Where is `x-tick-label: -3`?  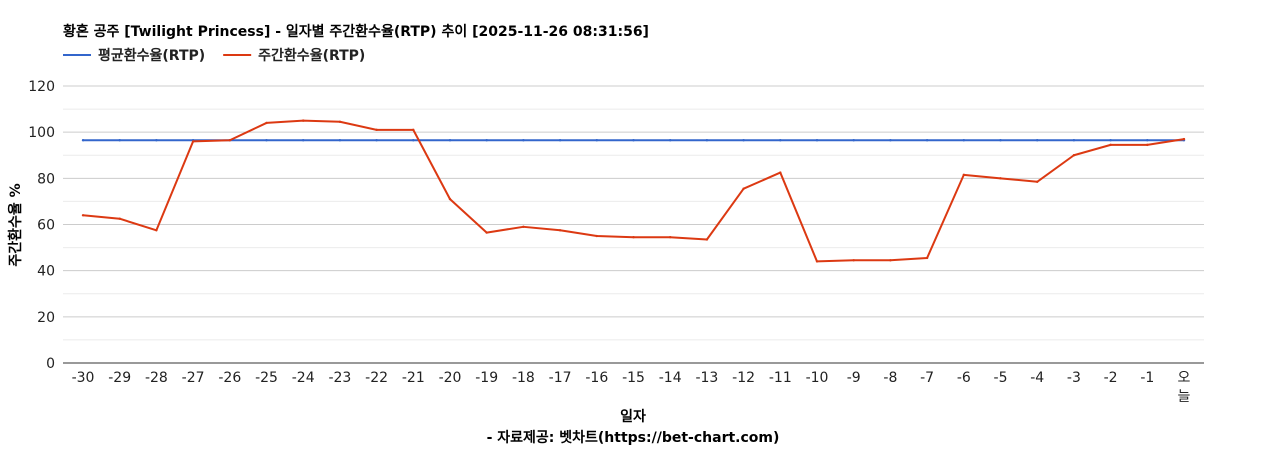 x-tick-label: -3 is located at coordinates (1074, 378).